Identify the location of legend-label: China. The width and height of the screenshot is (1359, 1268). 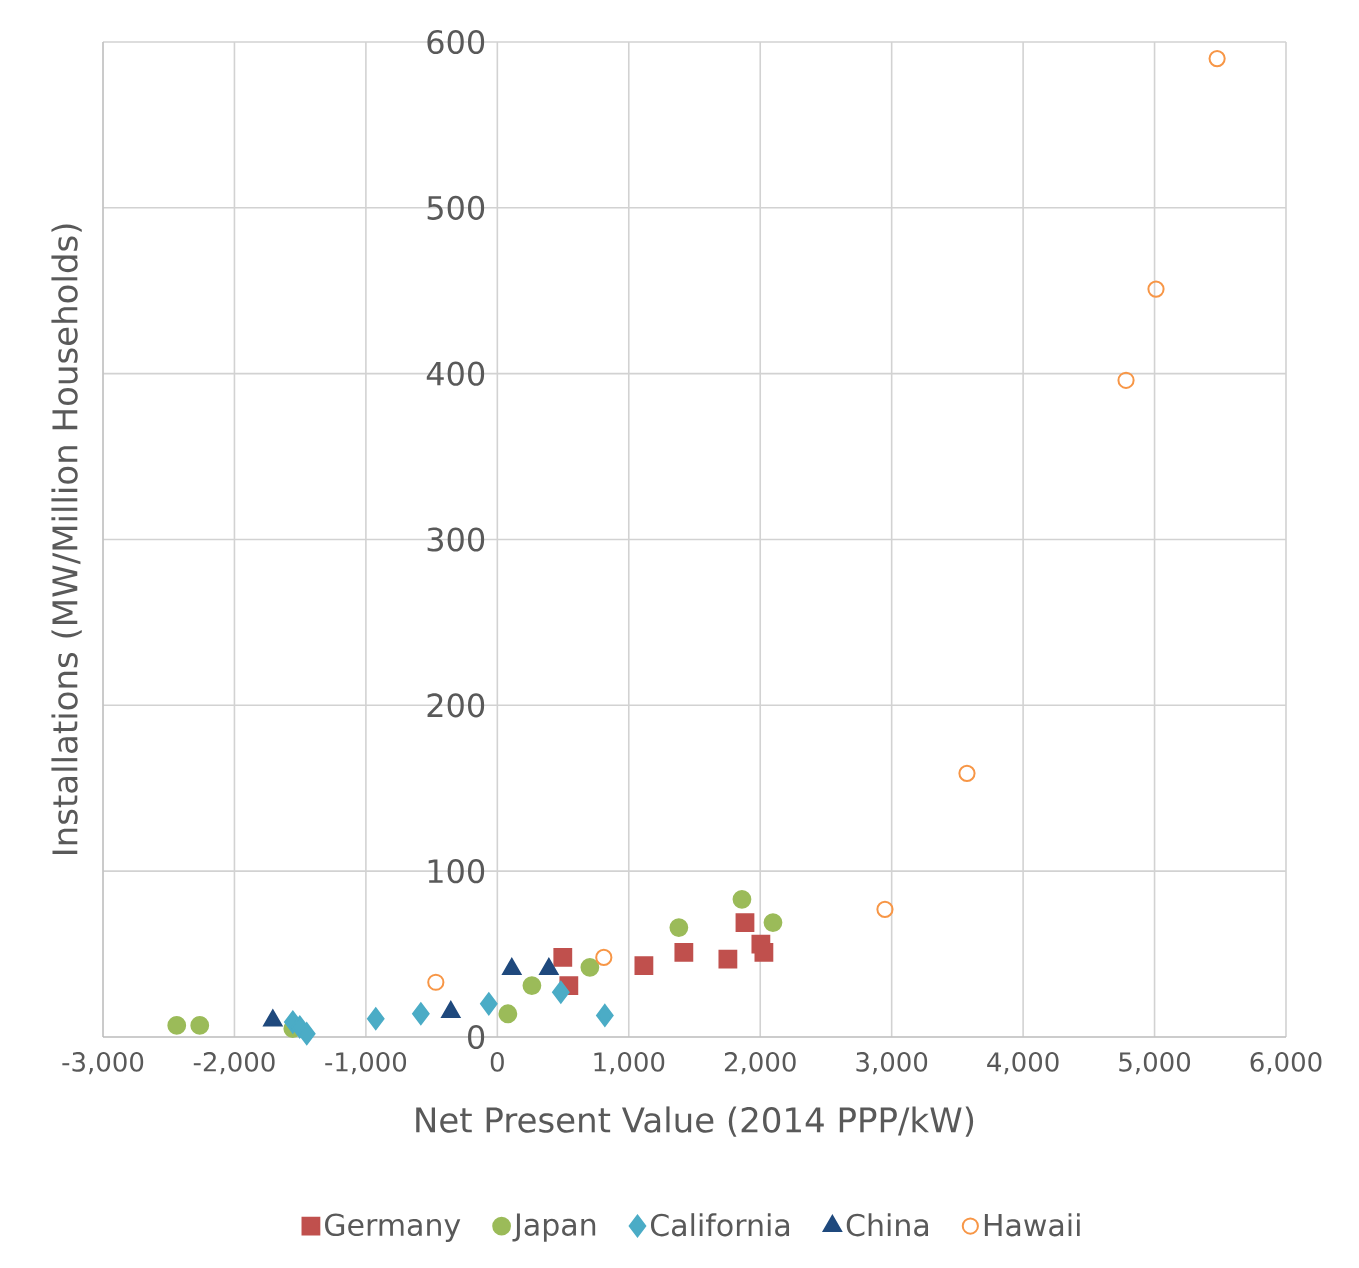
(887, 1225).